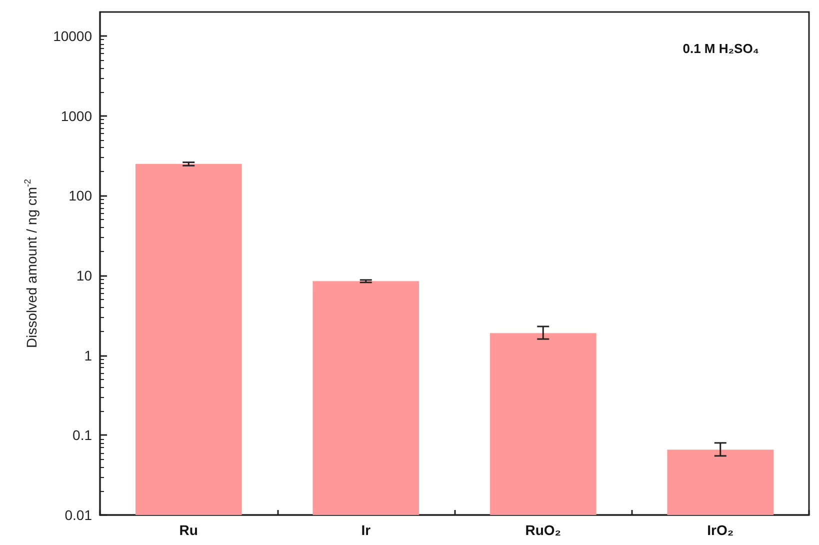 This screenshot has height=545, width=819. Describe the element at coordinates (78, 515) in the screenshot. I see `y-tick-label: 0.01` at that location.